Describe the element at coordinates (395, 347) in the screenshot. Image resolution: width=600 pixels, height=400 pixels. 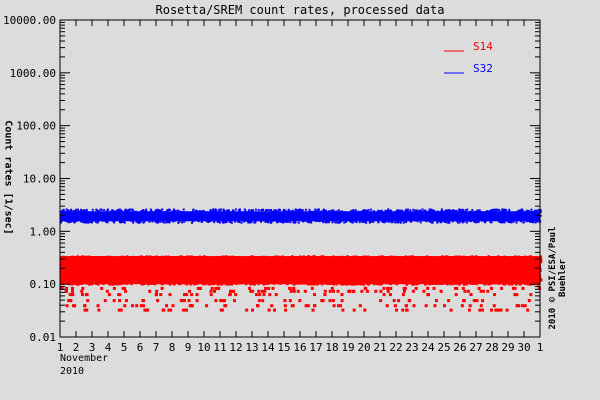
I see `x-tick-label: 22` at that location.